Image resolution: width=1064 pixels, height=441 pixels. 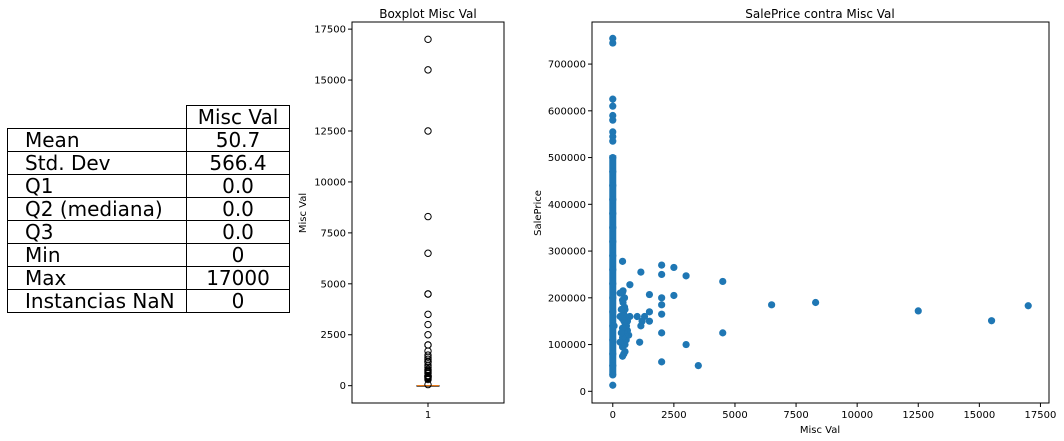 What do you see at coordinates (673, 415) in the screenshot?
I see `scatter-xtick-label: 2500` at bounding box center [673, 415].